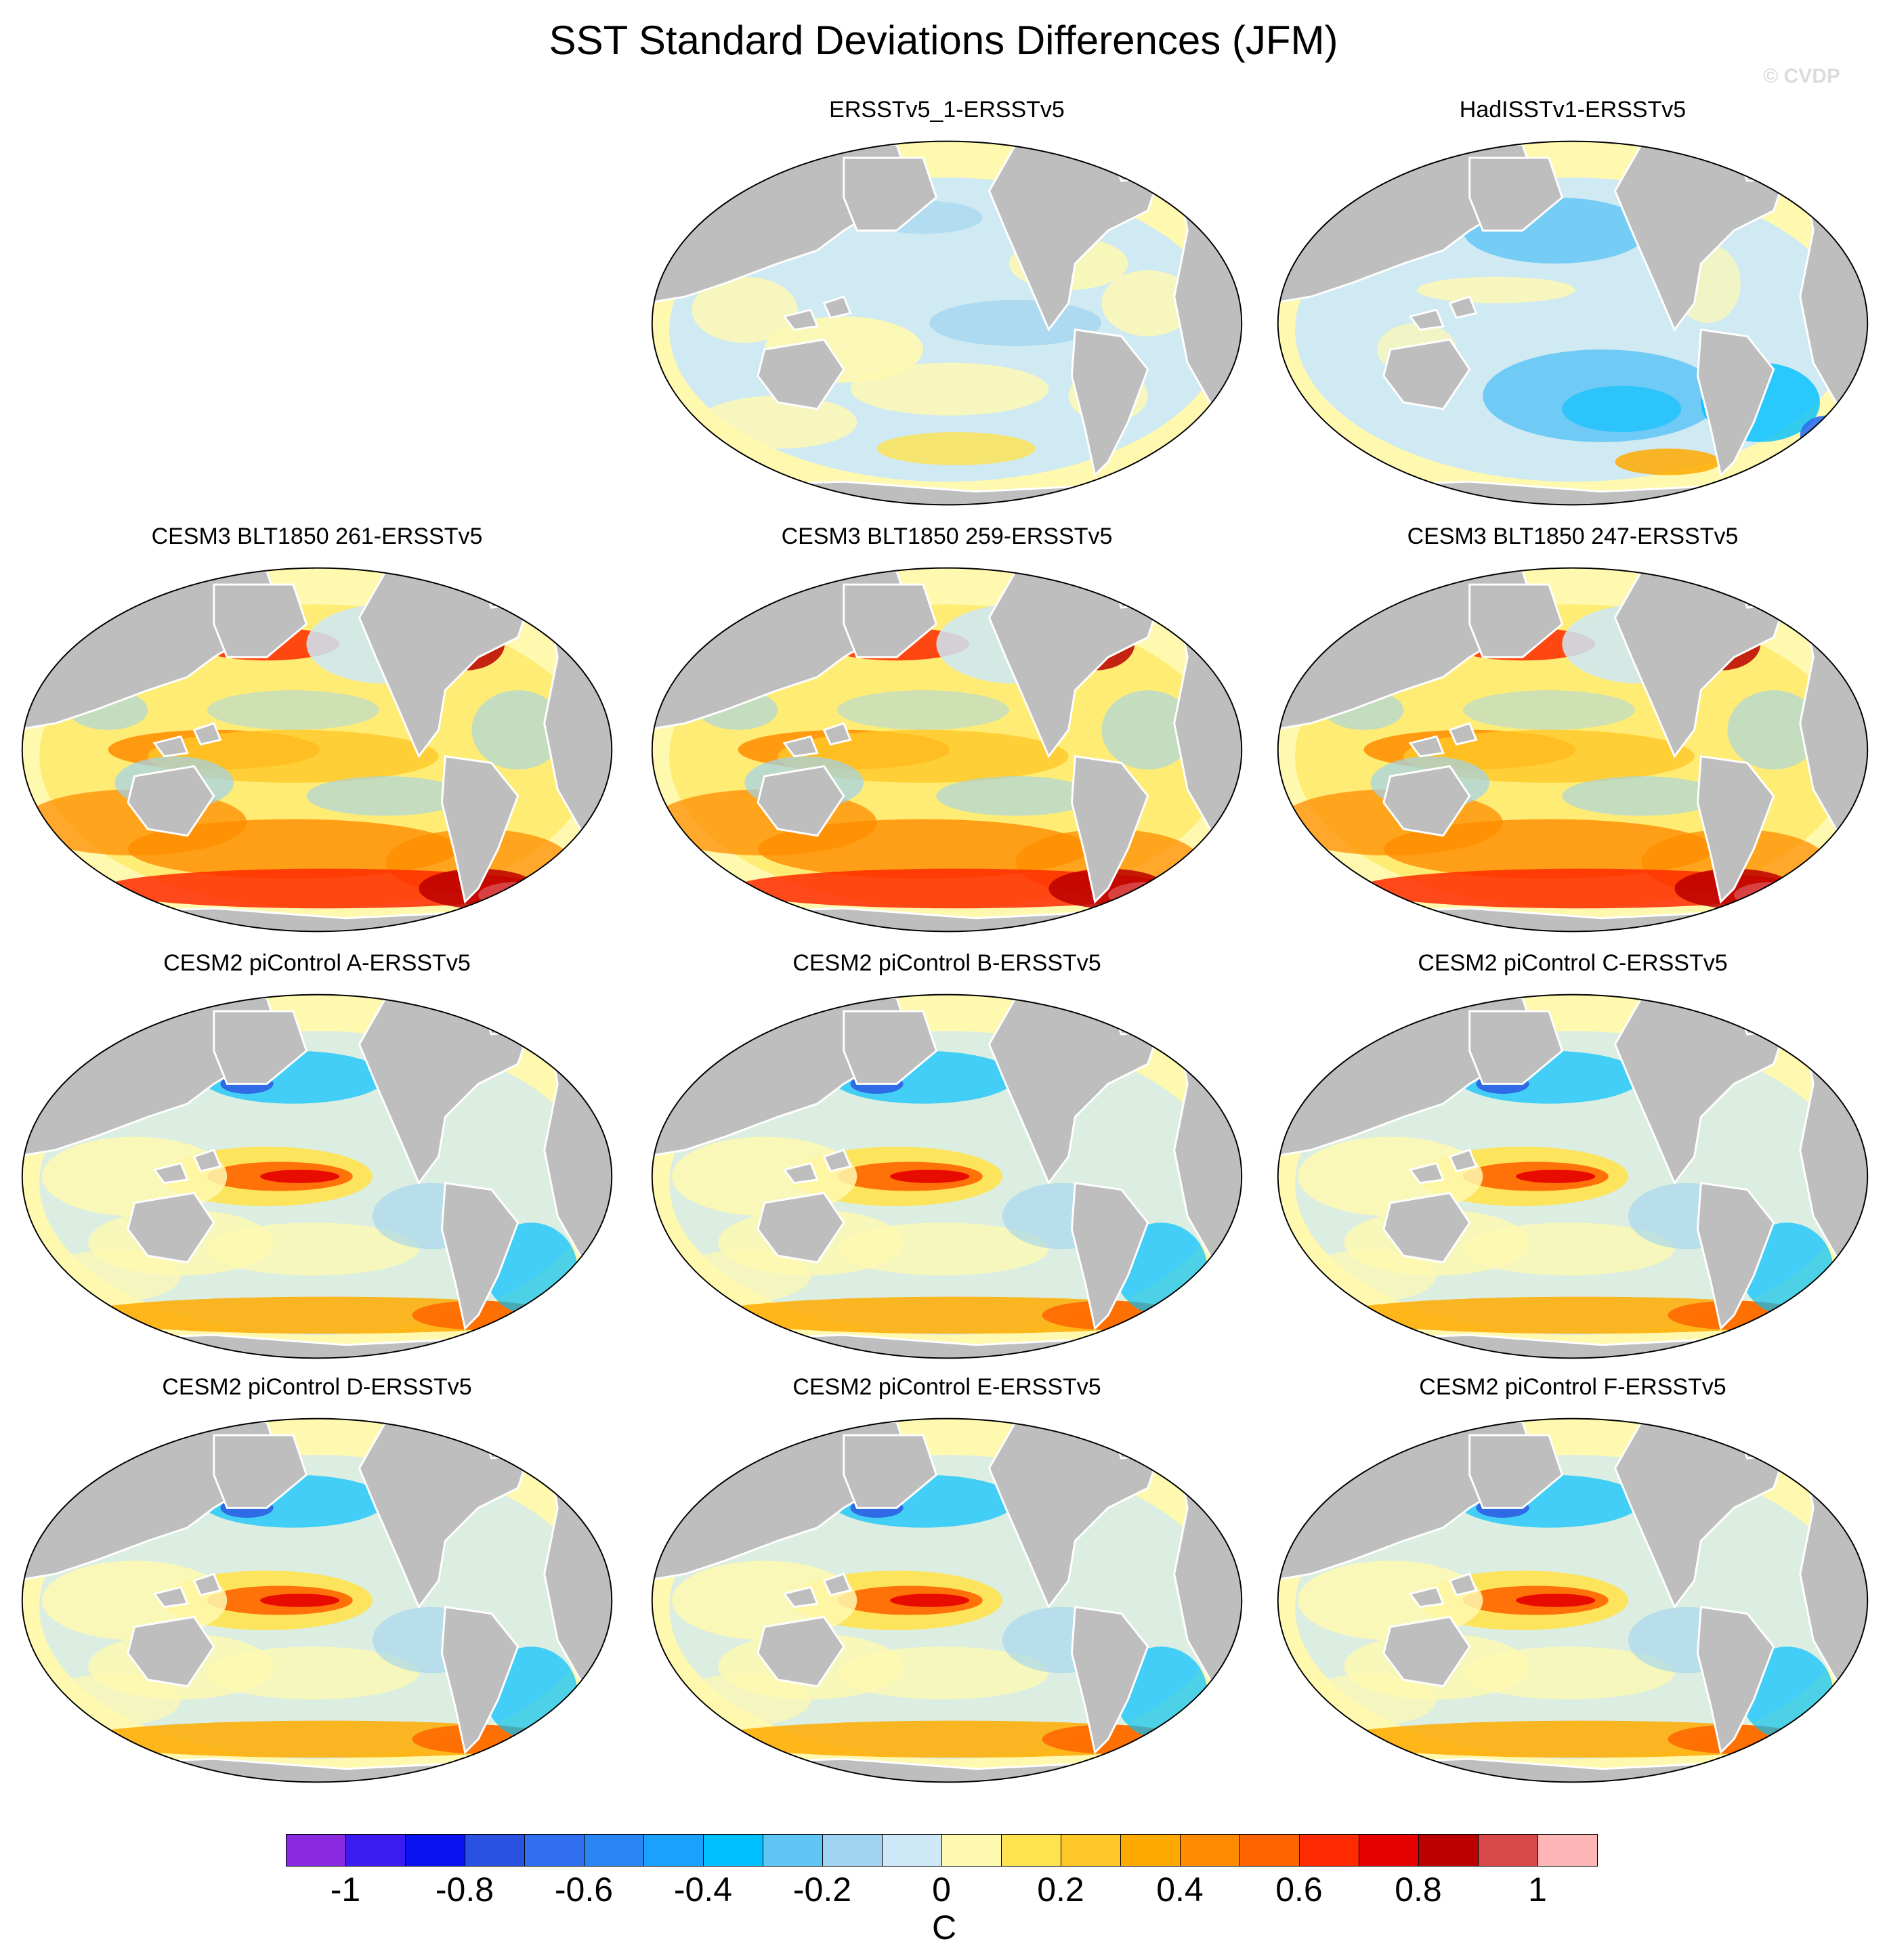 The image size is (1887, 1960). I want to click on panel-title: CESM2 piControl F-ERSSTv5, so click(1572, 1387).